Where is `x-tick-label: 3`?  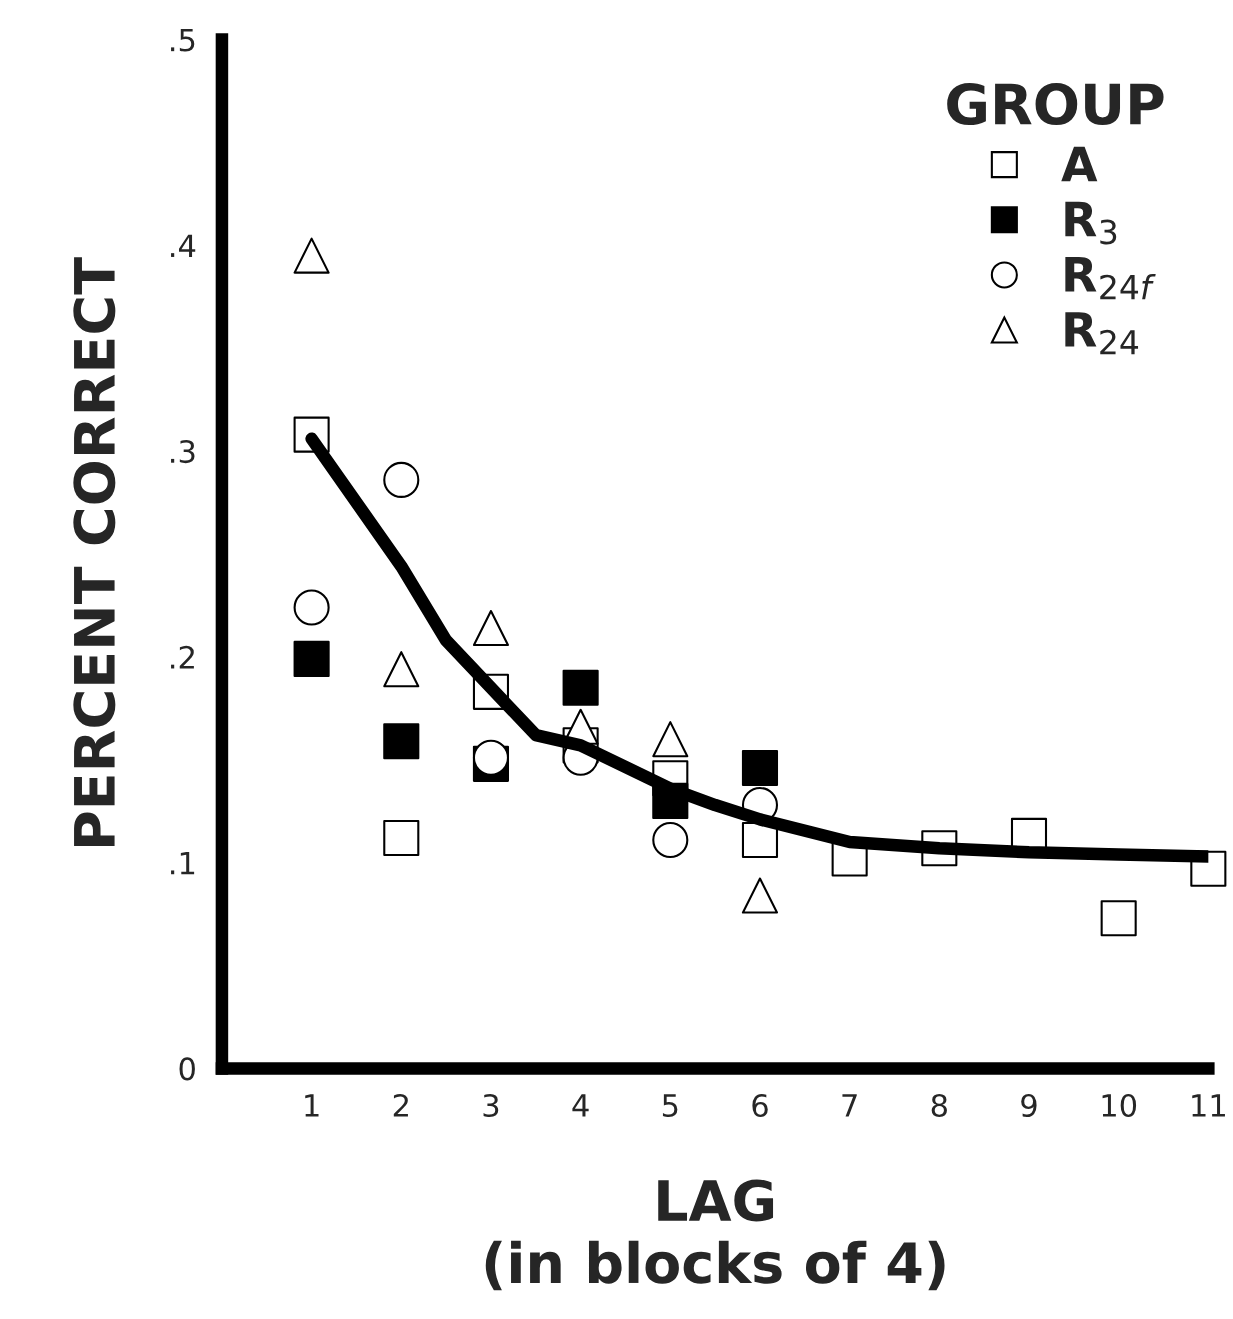
x-tick-label: 3 is located at coordinates (491, 1105).